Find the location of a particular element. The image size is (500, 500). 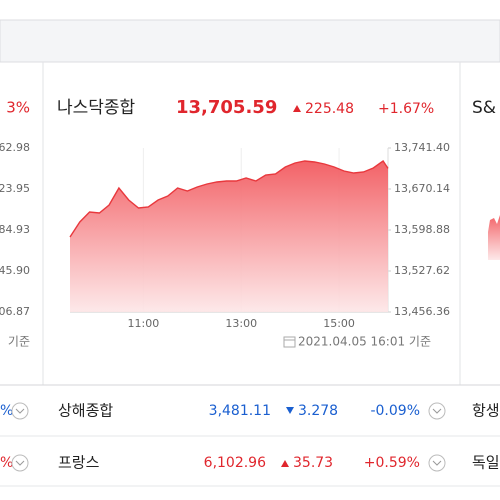

line is located at coordinates (229, 199).